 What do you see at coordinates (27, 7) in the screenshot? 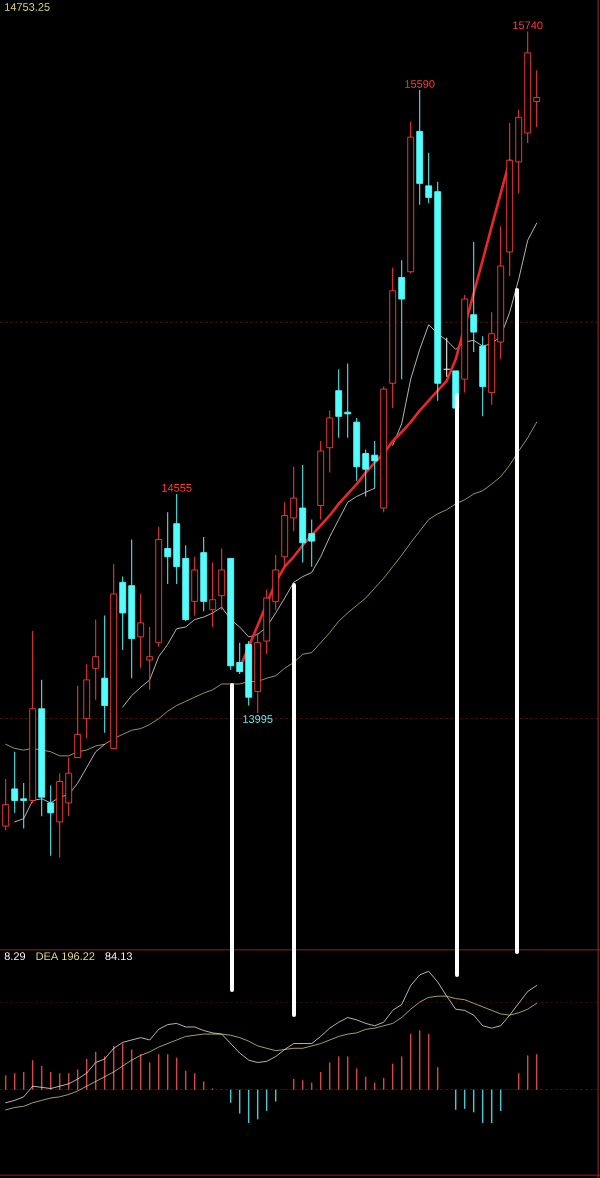
I see `text: 14753.25` at bounding box center [27, 7].